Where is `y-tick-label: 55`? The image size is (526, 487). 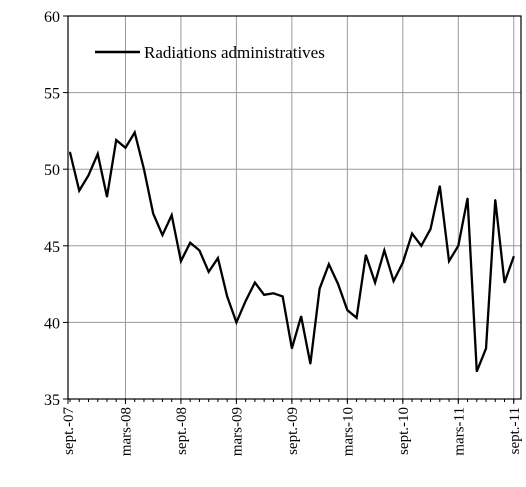
y-tick-label: 55 is located at coordinates (52, 94).